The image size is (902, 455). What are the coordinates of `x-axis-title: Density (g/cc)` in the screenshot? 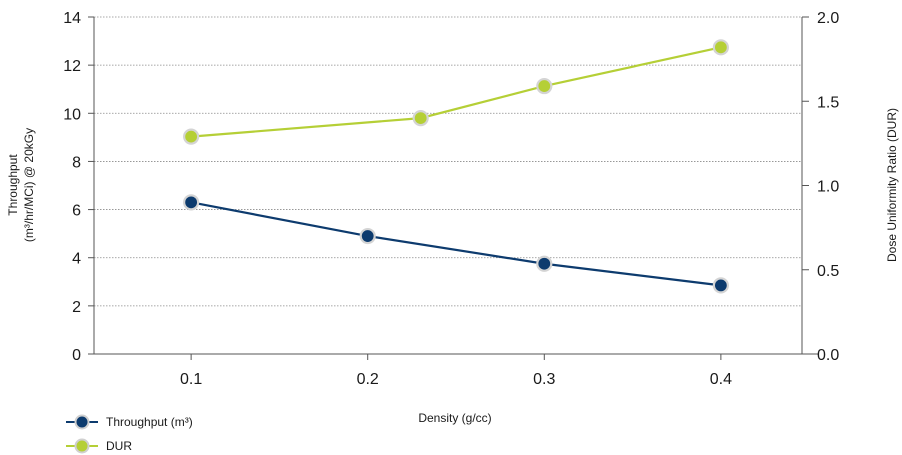 It's located at (454, 418).